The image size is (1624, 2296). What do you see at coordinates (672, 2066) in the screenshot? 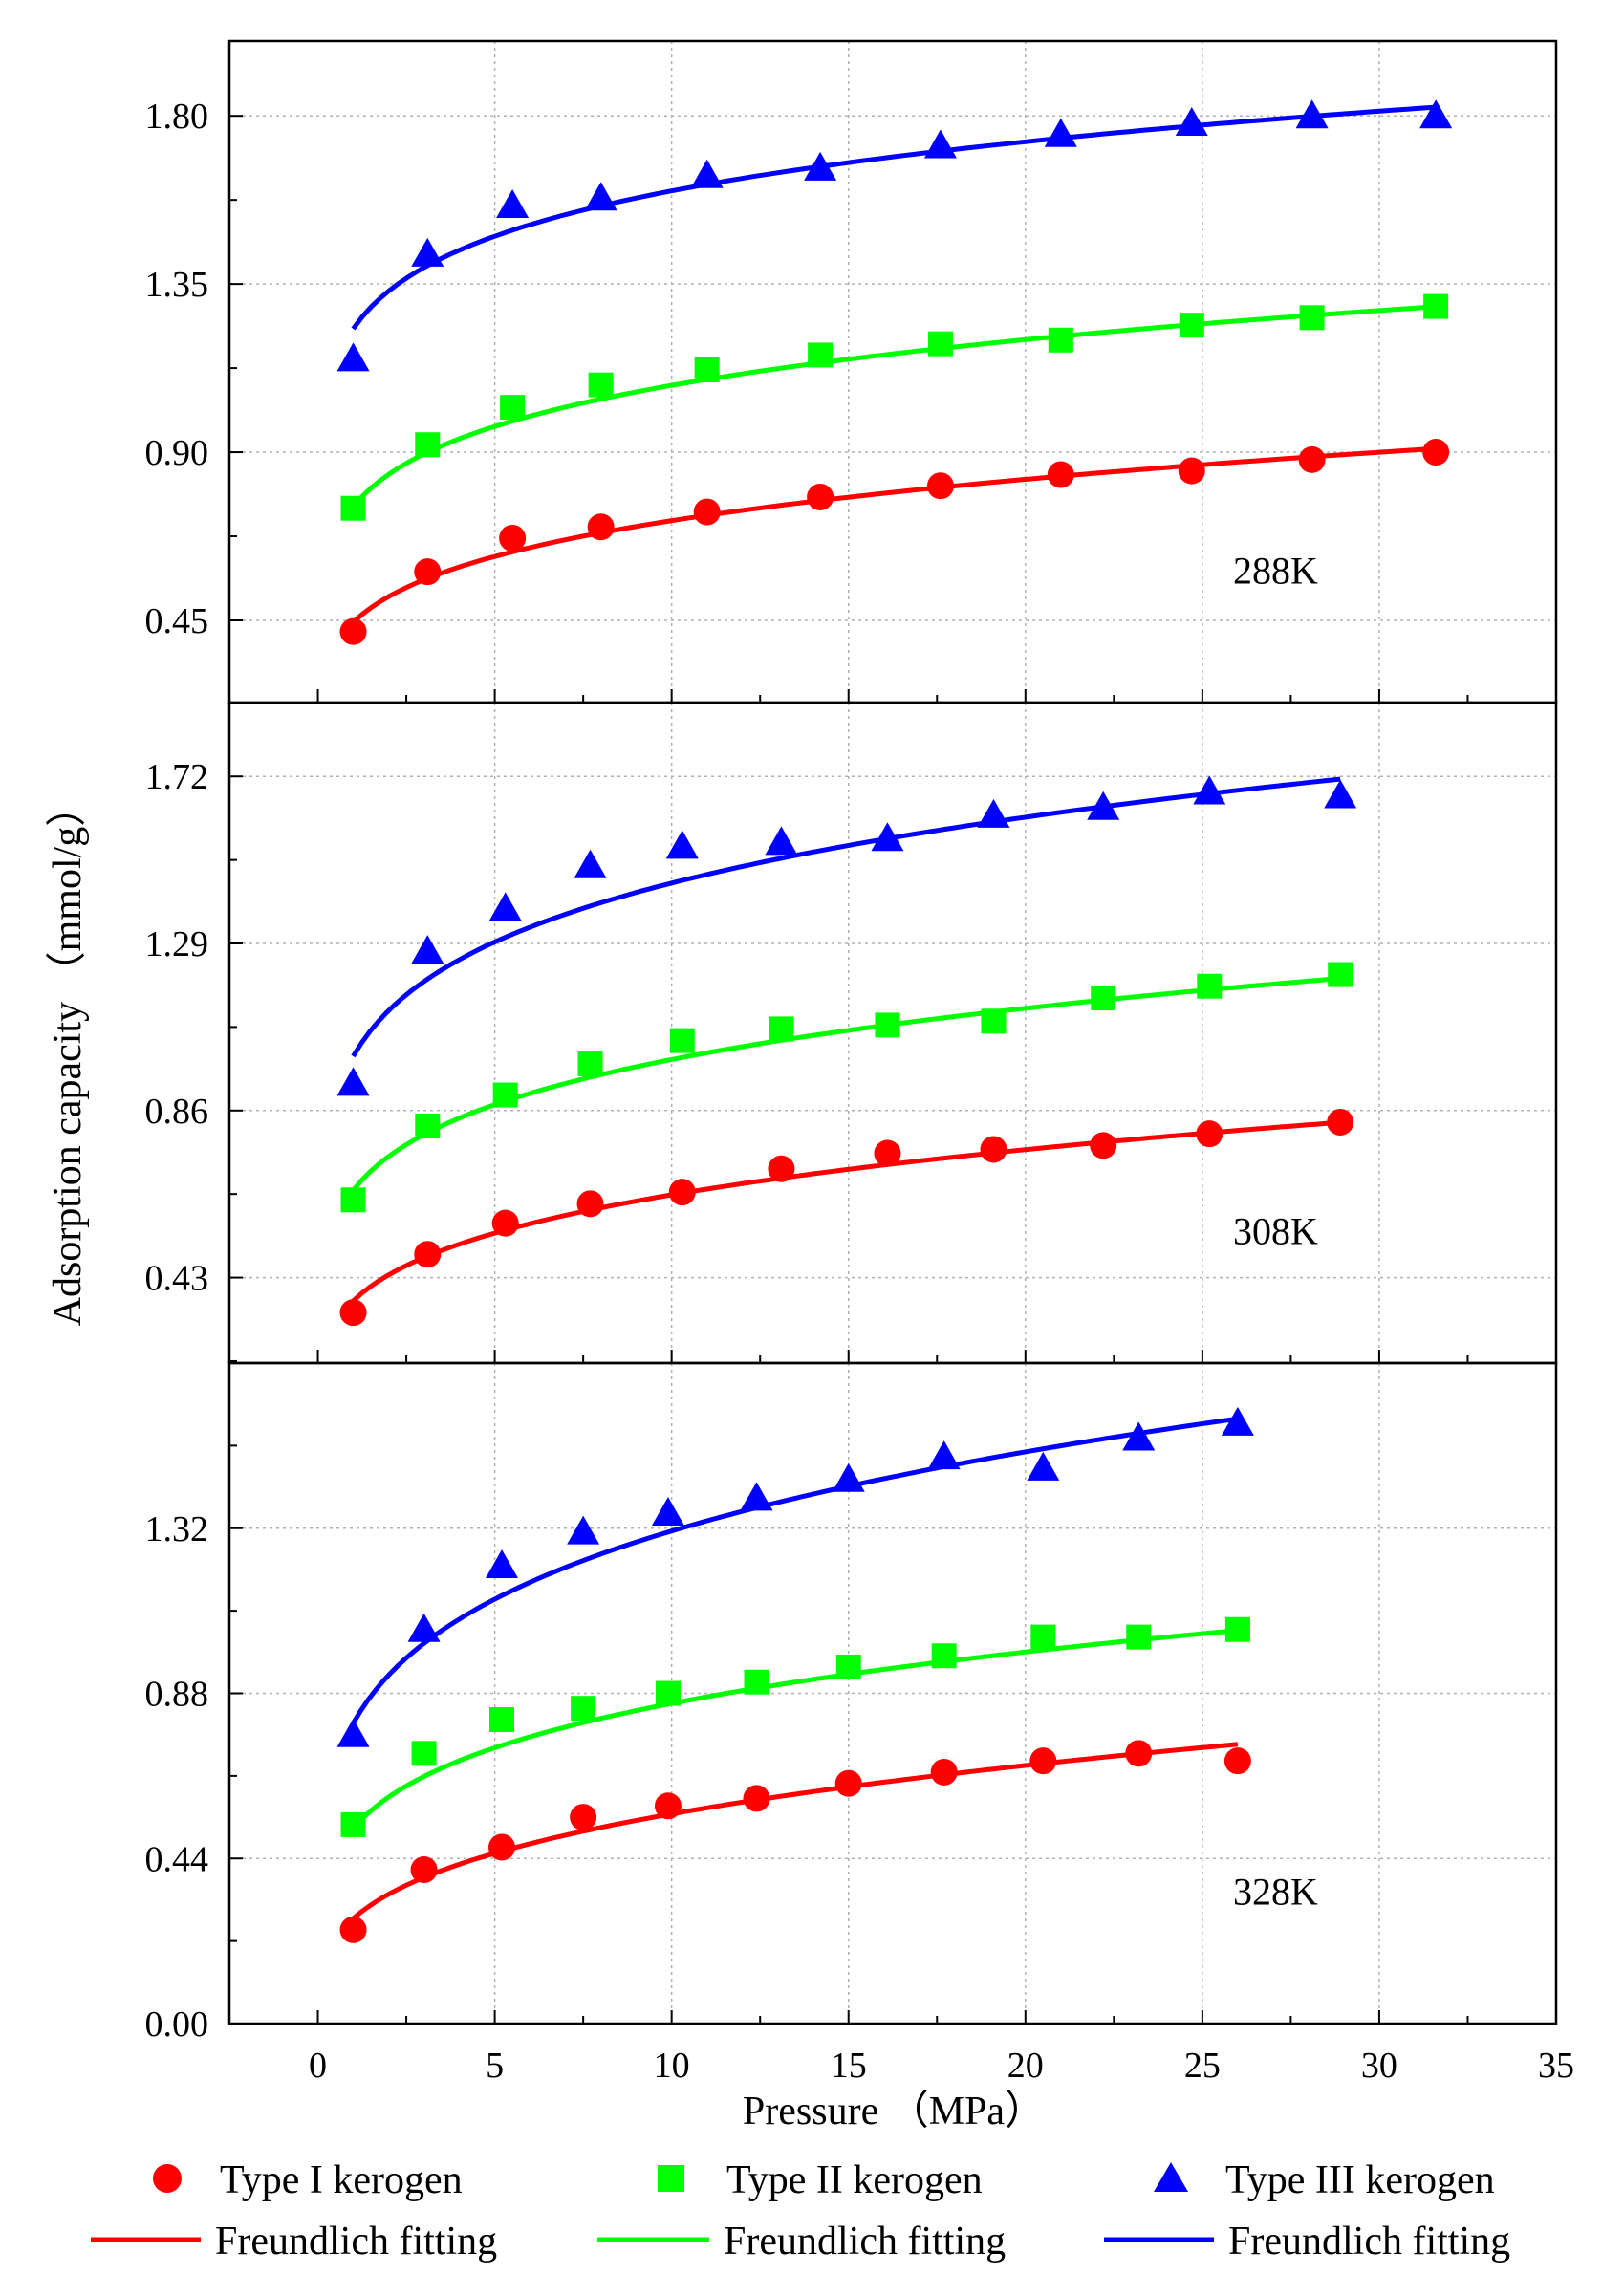
I see `x-tick-label: 10` at bounding box center [672, 2066].